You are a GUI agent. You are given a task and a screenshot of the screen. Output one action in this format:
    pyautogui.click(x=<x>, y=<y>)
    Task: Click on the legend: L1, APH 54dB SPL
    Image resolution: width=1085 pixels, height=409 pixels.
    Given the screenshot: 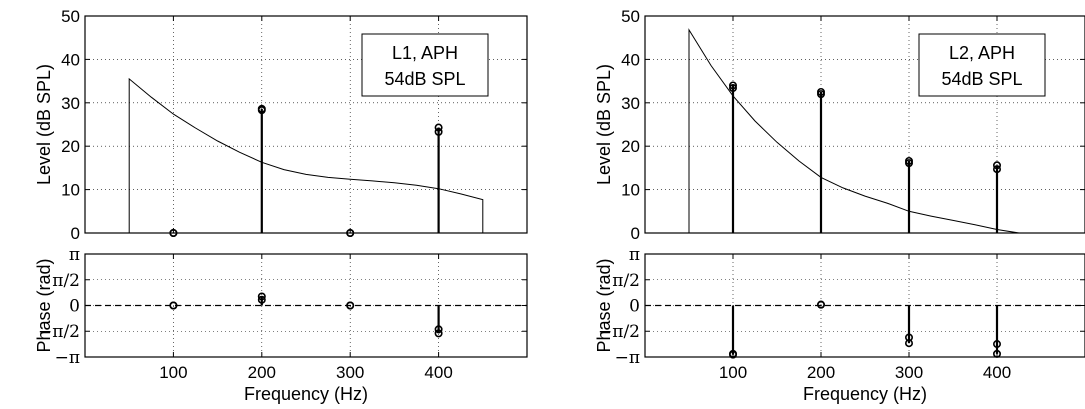 What is the action you would take?
    pyautogui.click(x=425, y=65)
    